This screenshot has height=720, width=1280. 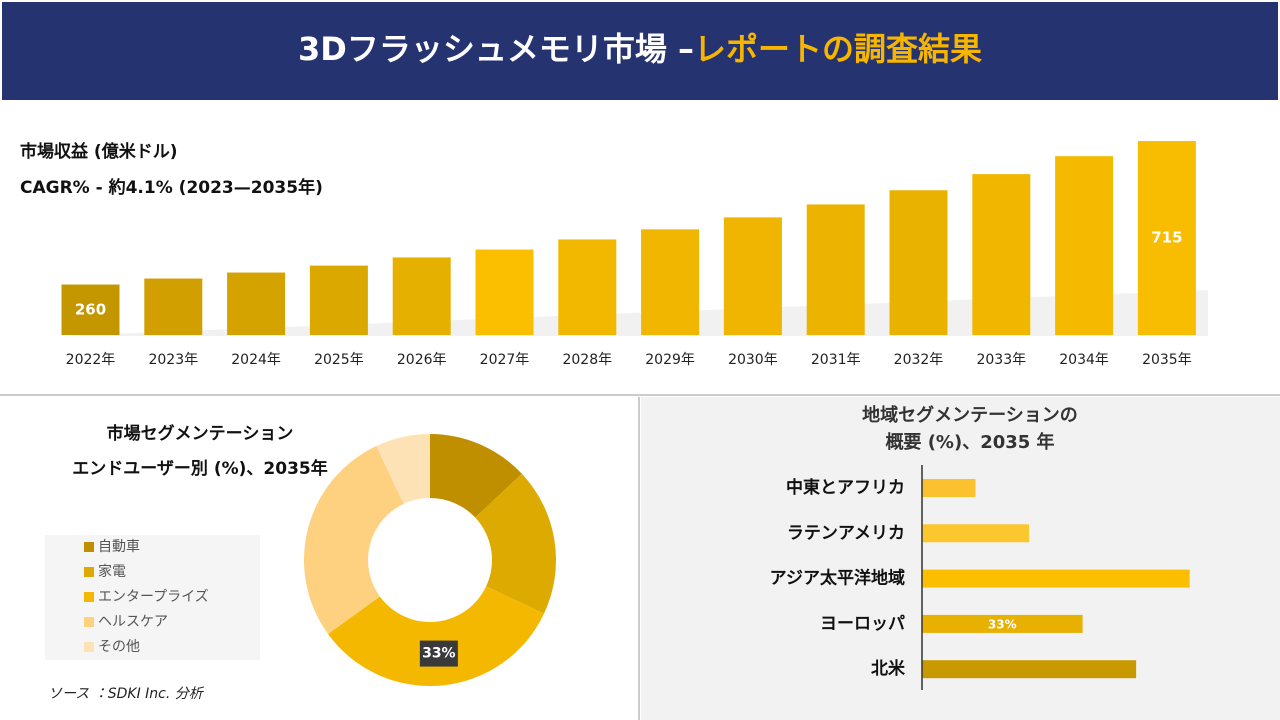 What do you see at coordinates (670, 360) in the screenshot?
I see `x-tick-label: 2029年` at bounding box center [670, 360].